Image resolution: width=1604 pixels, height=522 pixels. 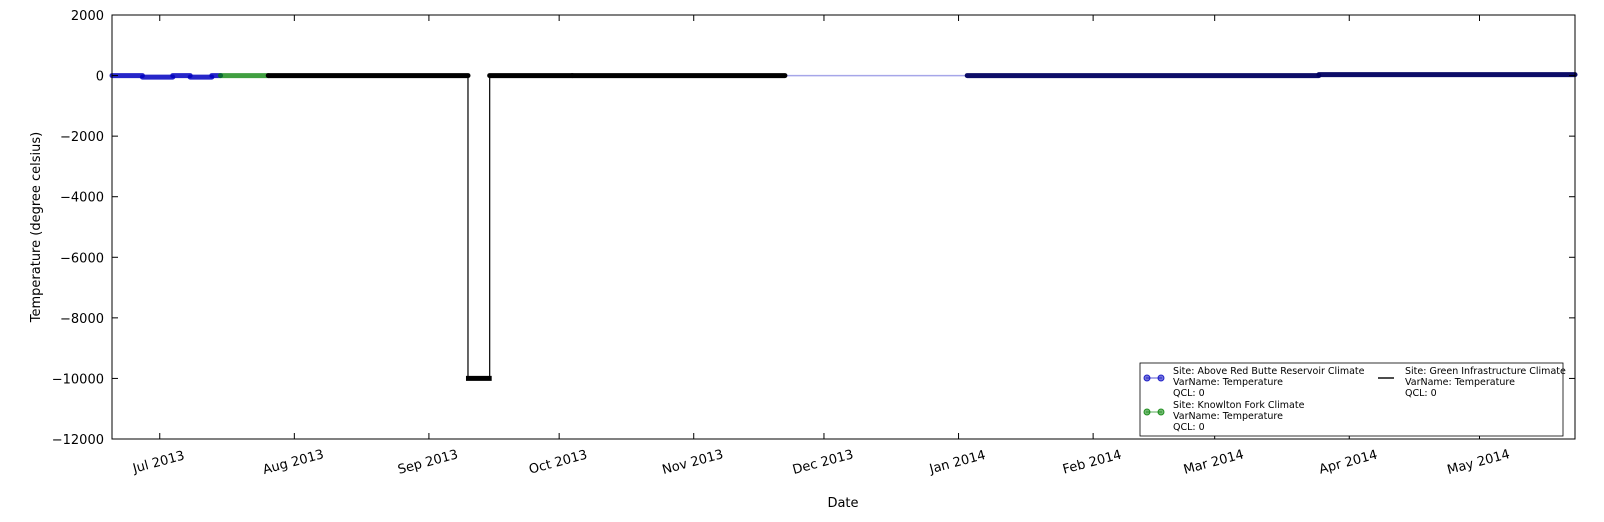 What do you see at coordinates (78, 440) in the screenshot?
I see `y-tick-label: −12000` at bounding box center [78, 440].